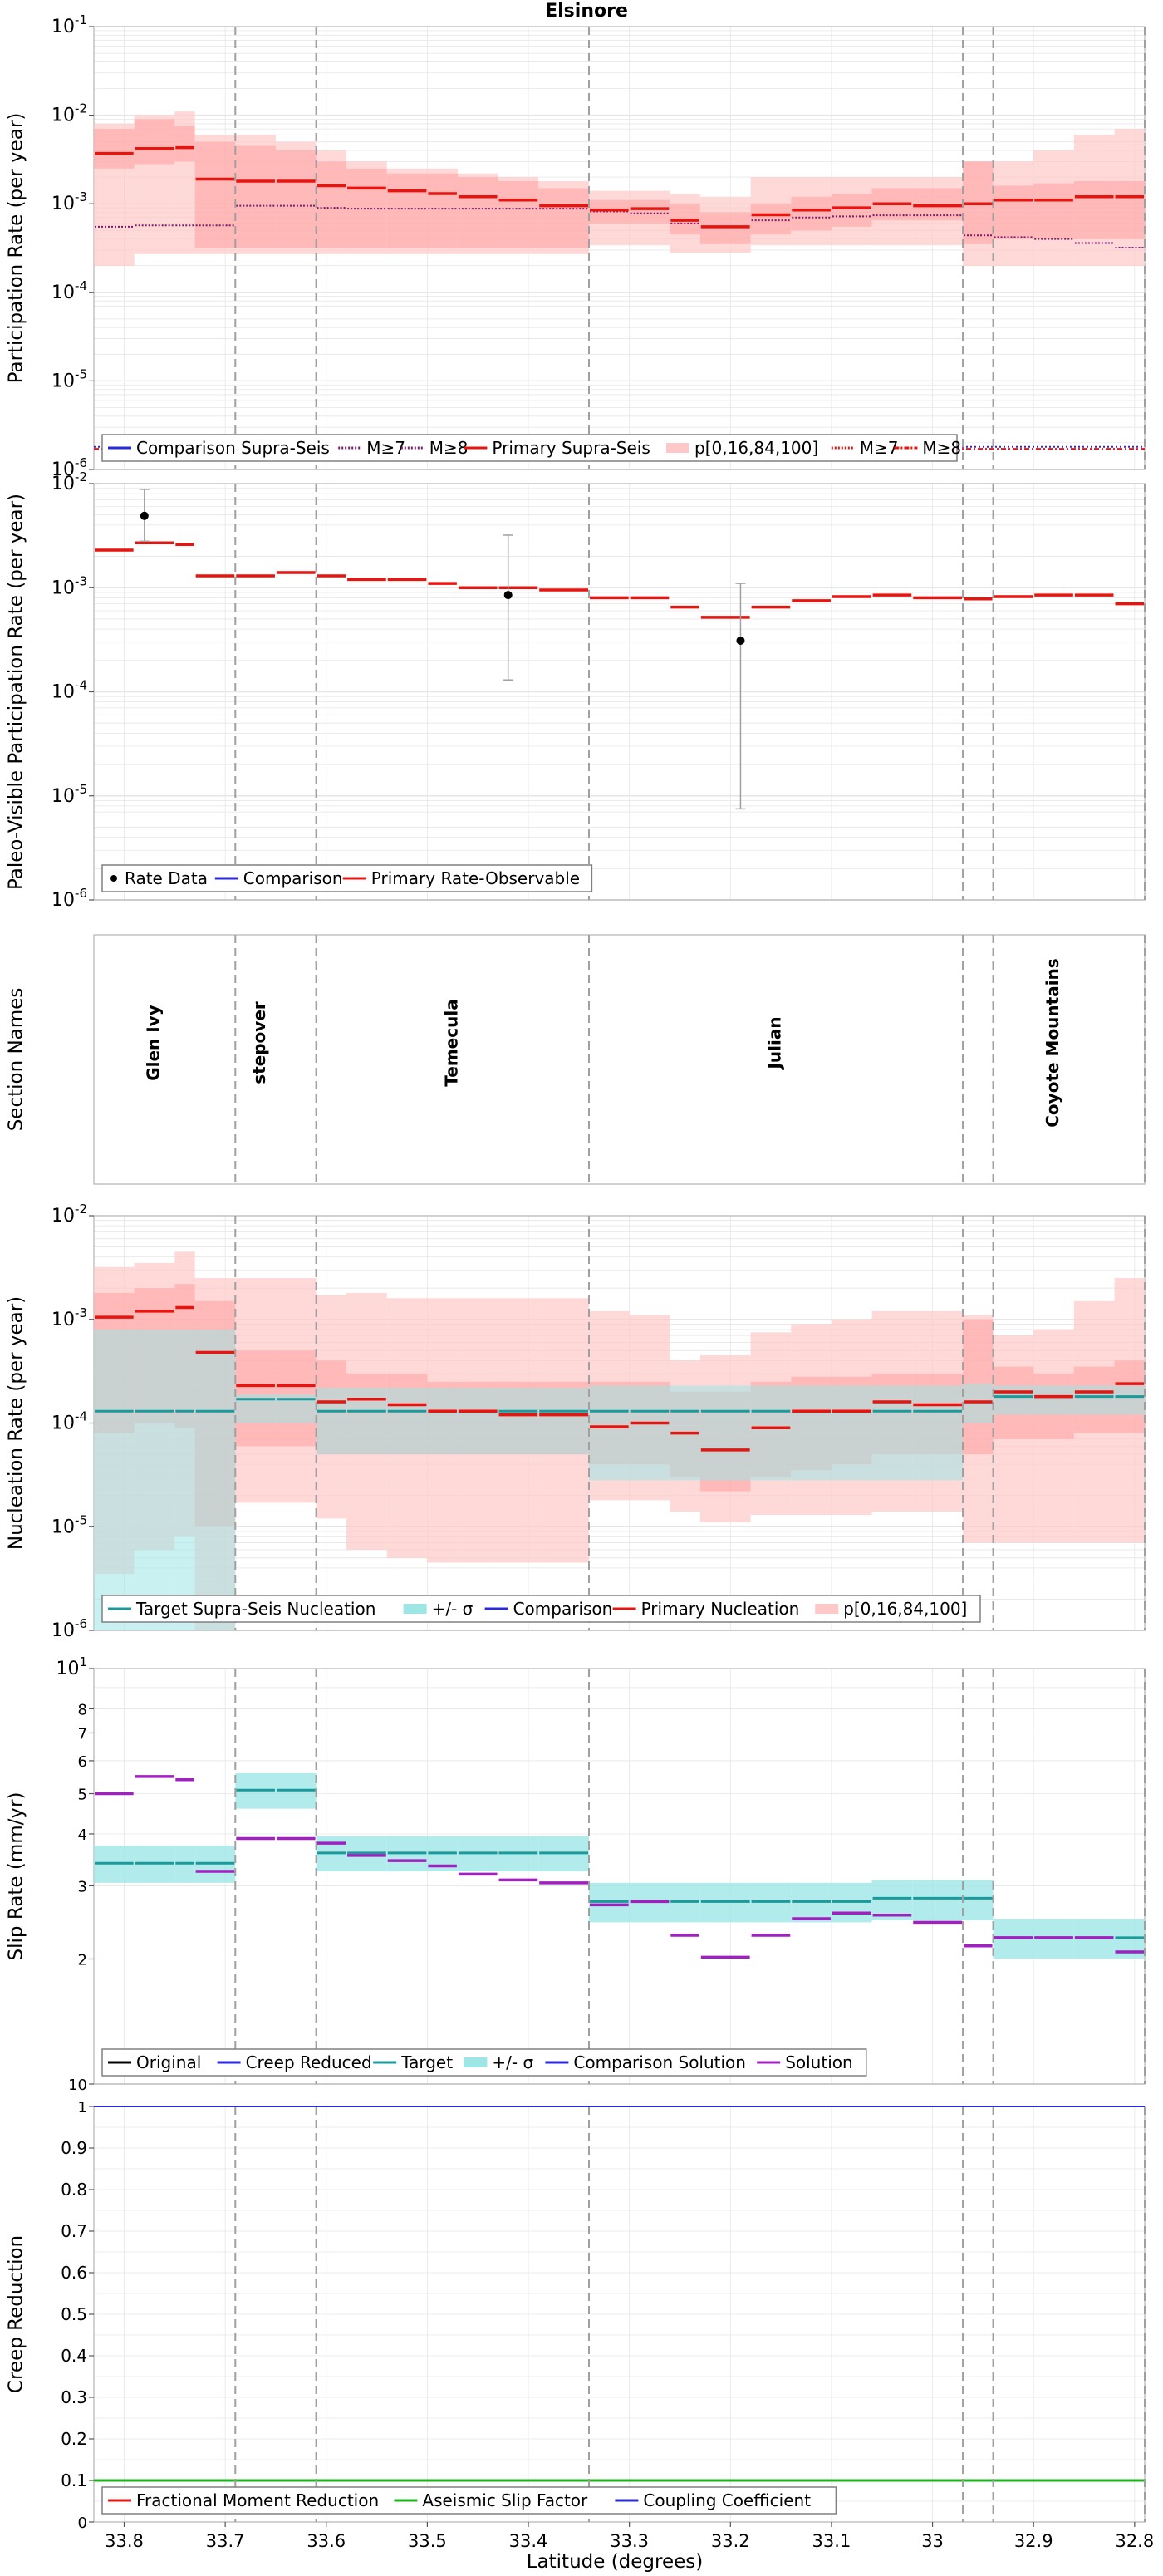 The width and height of the screenshot is (1163, 2576). What do you see at coordinates (233, 448) in the screenshot?
I see `legend-entry: Comparison Supra-Seis` at bounding box center [233, 448].